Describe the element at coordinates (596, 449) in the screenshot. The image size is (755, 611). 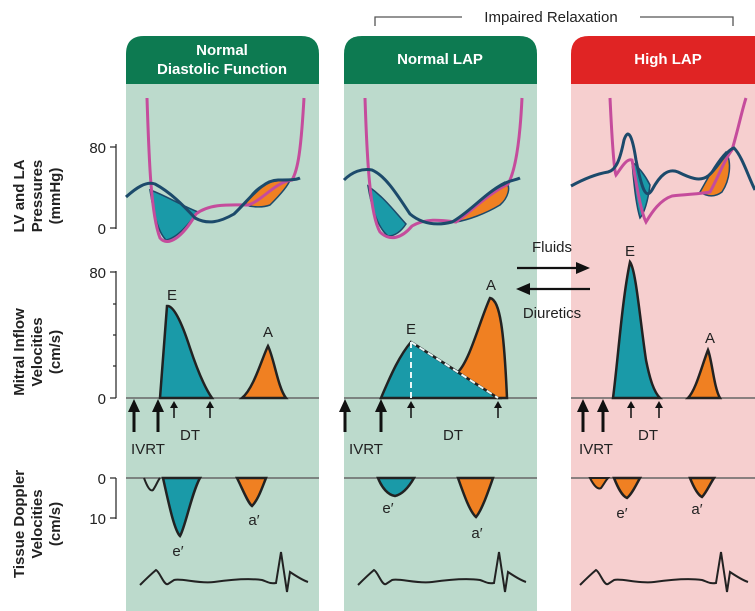
I see `panel-high-lap-ivrt-label: IVRT` at that location.